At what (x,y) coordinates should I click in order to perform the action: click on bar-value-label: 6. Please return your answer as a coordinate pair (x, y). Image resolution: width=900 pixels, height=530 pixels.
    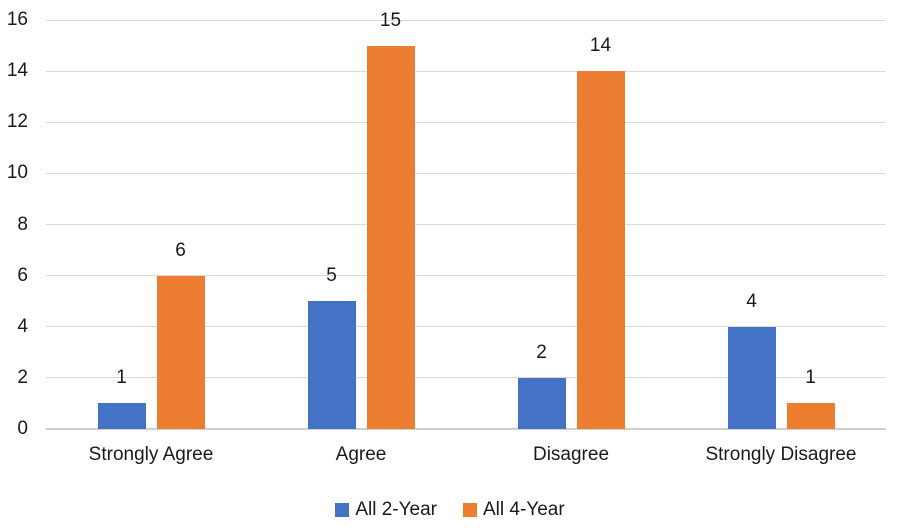
    Looking at the image, I should click on (180, 250).